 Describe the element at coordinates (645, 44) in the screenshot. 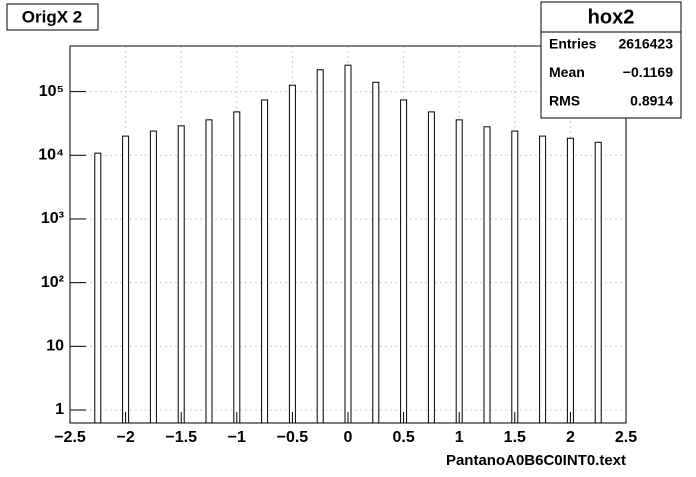

I see `stats-value: 2616423` at that location.